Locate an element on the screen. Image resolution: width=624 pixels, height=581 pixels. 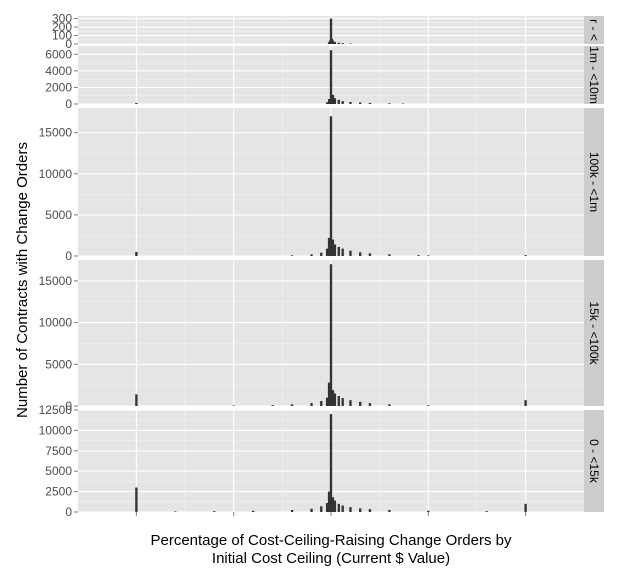
facet-strip-label: 15k - <100k is located at coordinates (594, 333).